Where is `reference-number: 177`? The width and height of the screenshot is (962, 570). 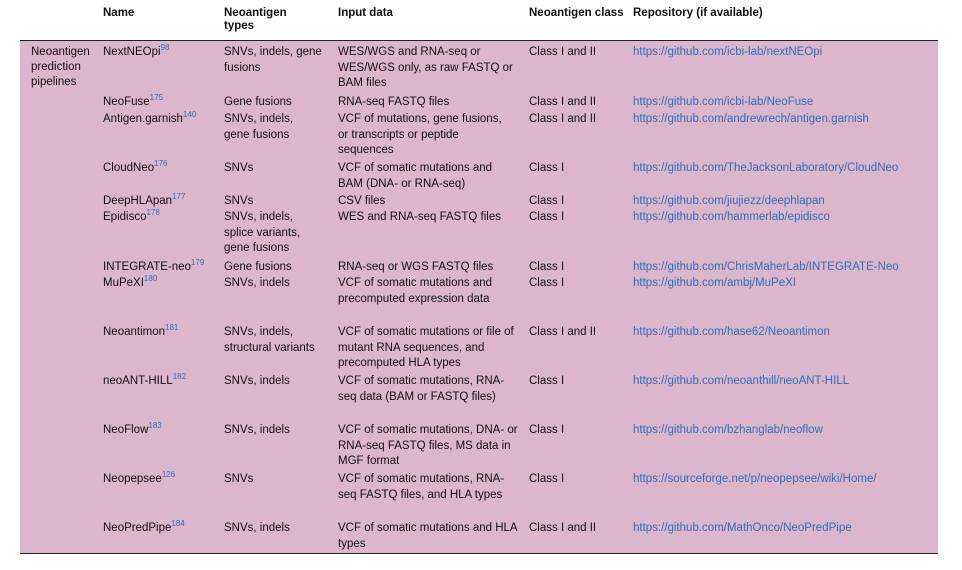 reference-number: 177 is located at coordinates (179, 196).